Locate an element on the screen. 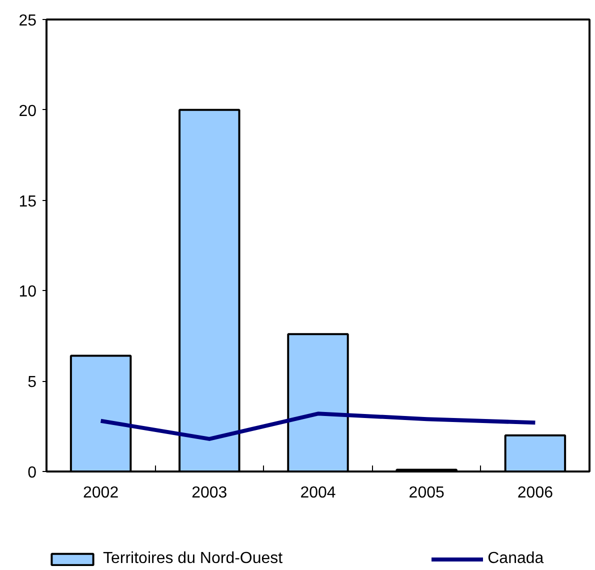 This screenshot has width=595, height=570. y-tick-label: 5 is located at coordinates (32, 383).